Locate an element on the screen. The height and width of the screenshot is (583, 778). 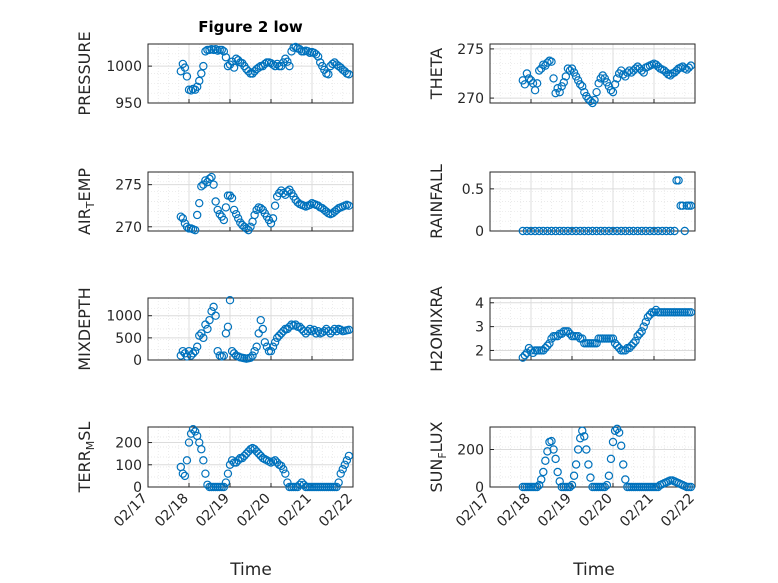
y-tick-label: 500 is located at coordinates (128, 339).